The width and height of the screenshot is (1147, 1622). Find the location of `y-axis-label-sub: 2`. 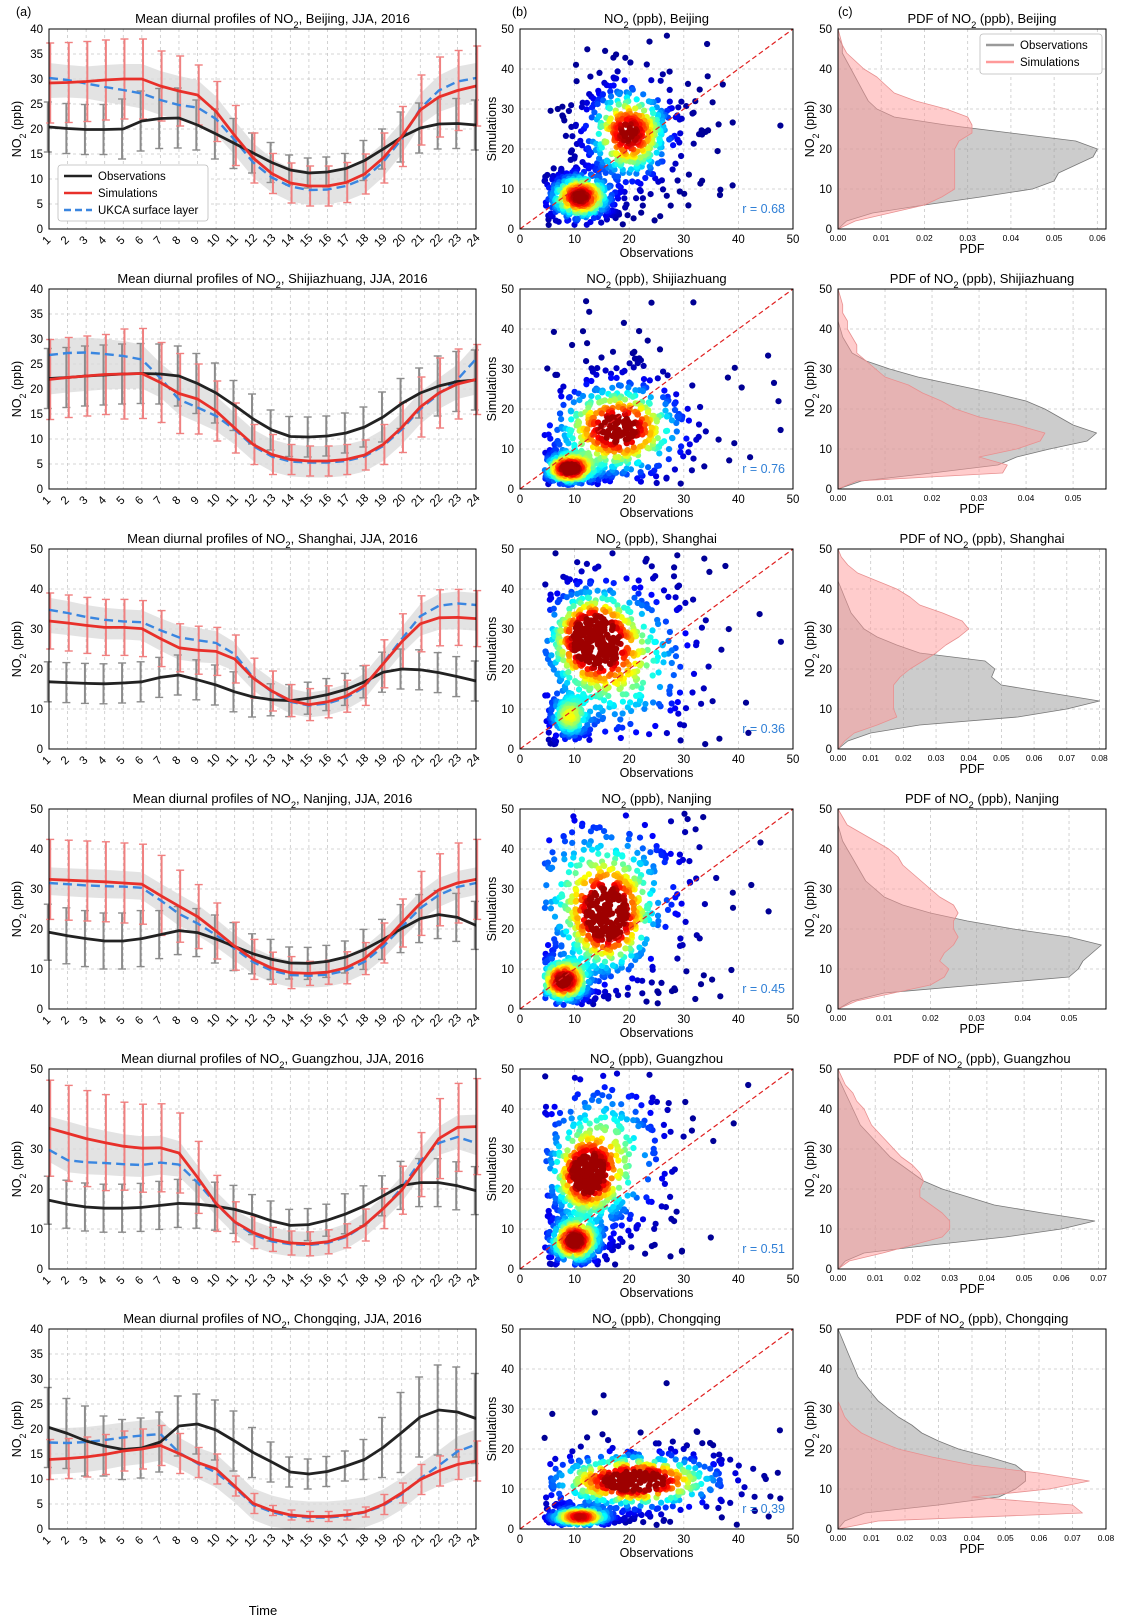

y-axis-label-sub: 2 is located at coordinates (816, 395).